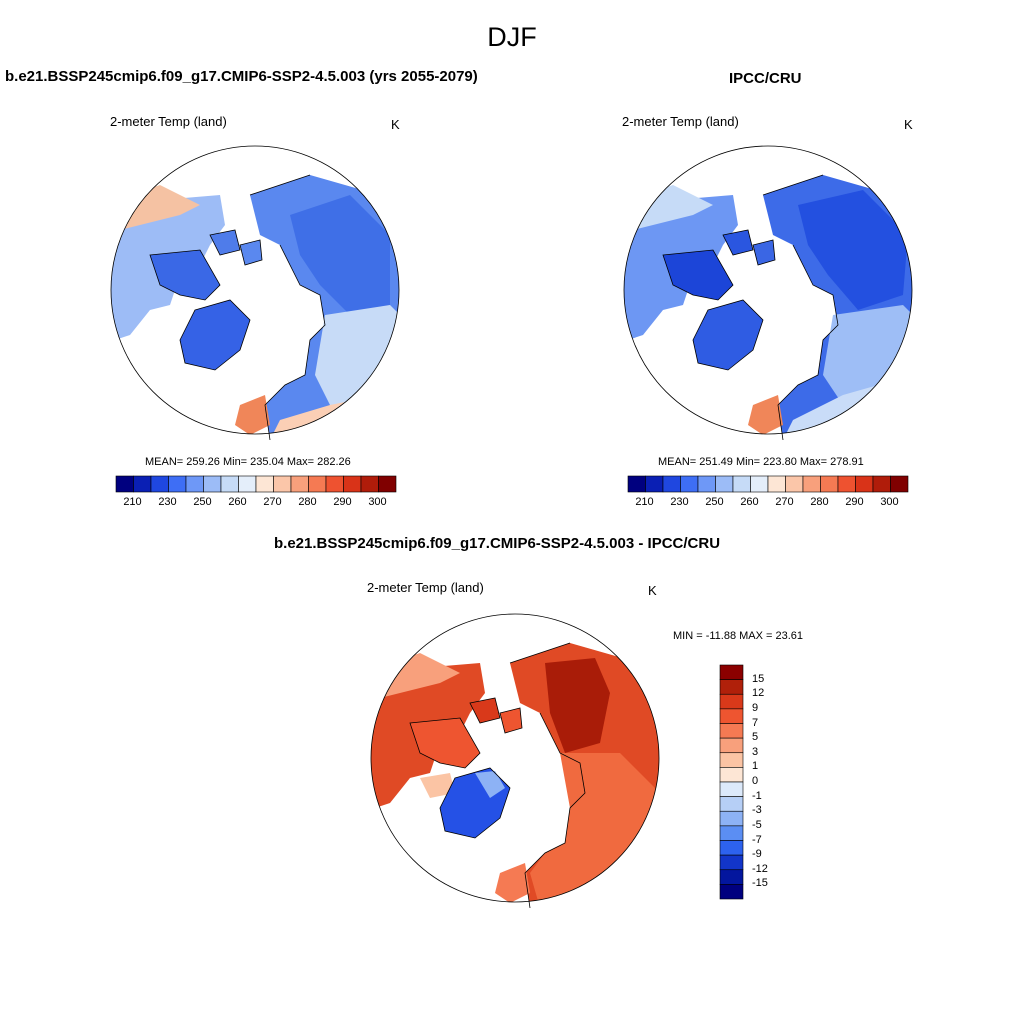  What do you see at coordinates (262, 503) in the screenshot?
I see `panel1-colorbar-labels: 210 230 250 260 270 280 290 300` at bounding box center [262, 503].